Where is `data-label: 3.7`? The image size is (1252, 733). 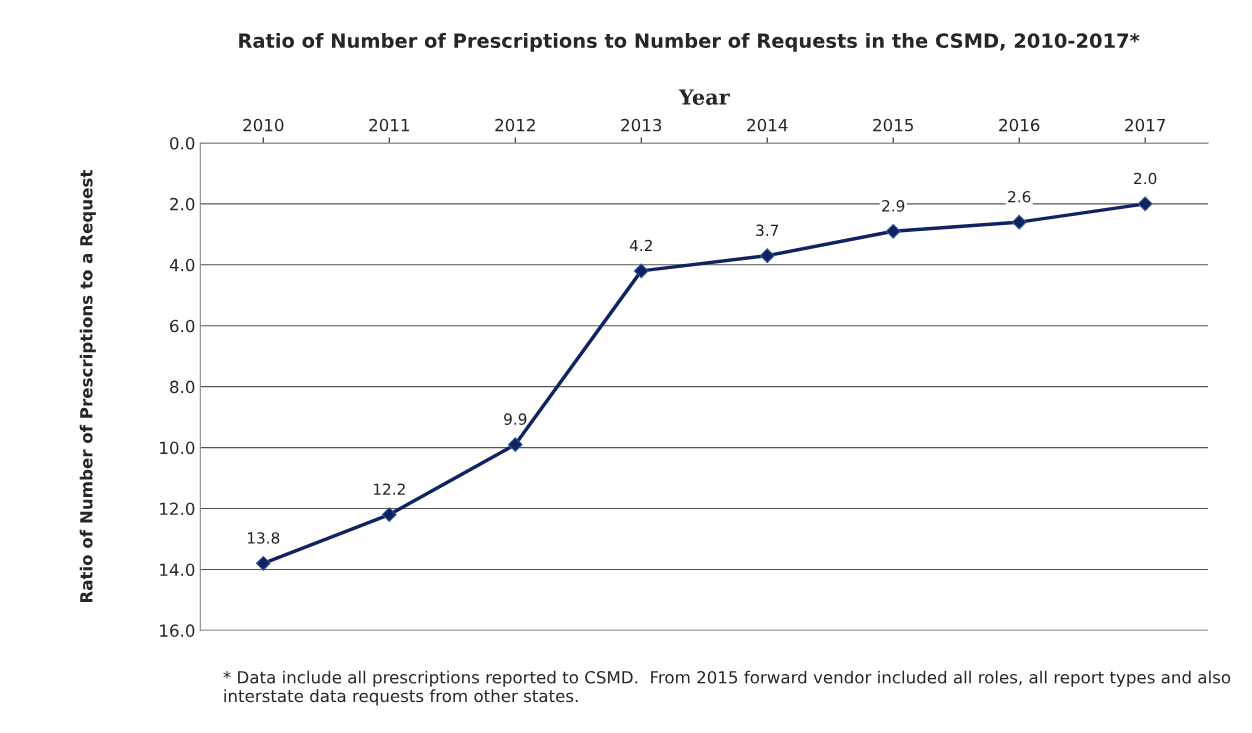 data-label: 3.7 is located at coordinates (767, 230).